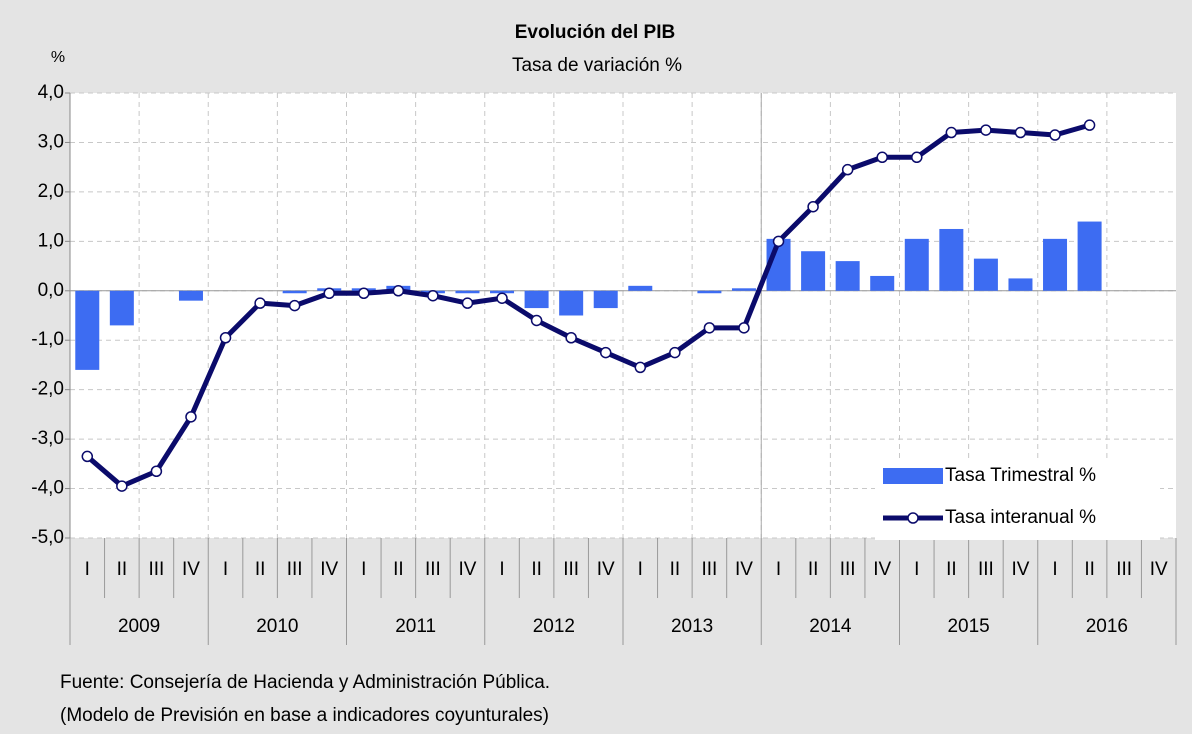 The height and width of the screenshot is (734, 1192). What do you see at coordinates (913, 518) in the screenshot?
I see `legend-swatch` at bounding box center [913, 518].